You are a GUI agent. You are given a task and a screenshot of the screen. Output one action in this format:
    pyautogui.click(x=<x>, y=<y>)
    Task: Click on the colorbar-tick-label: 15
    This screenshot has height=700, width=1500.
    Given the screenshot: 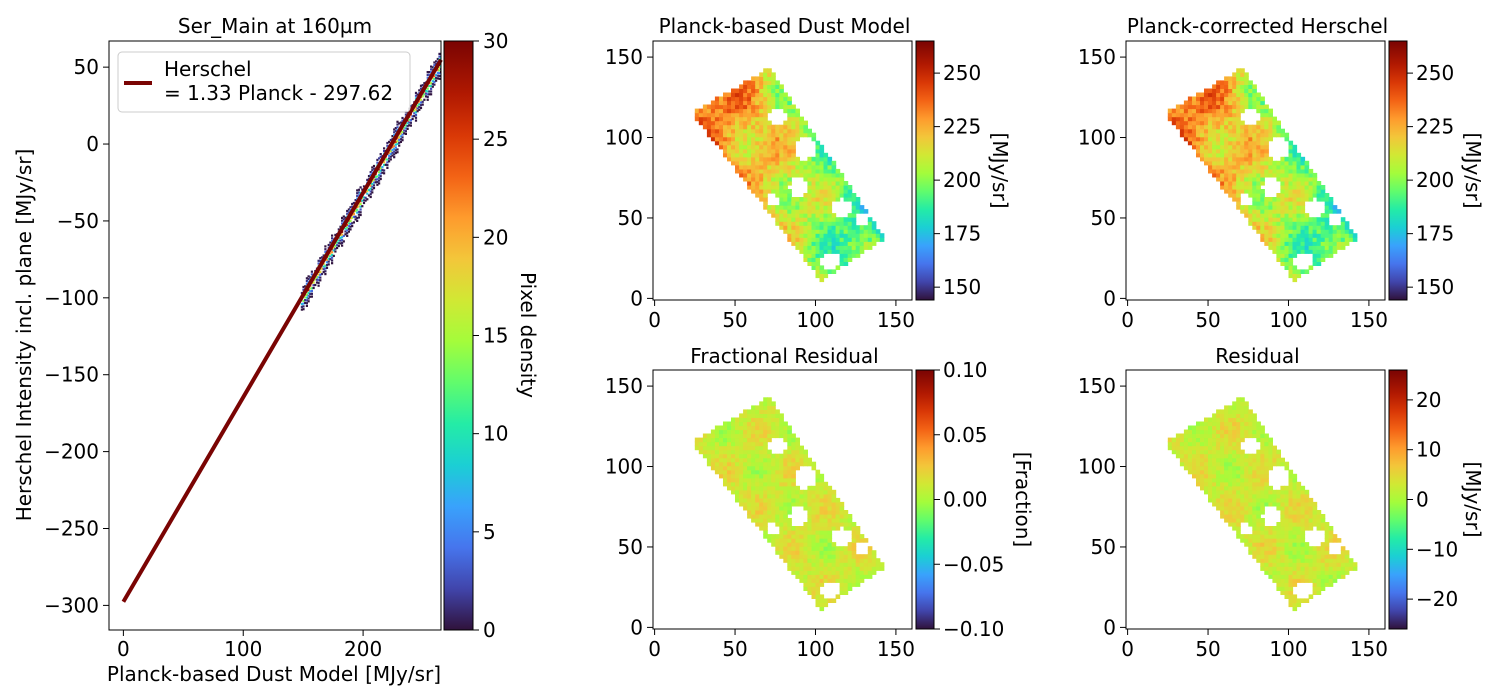 What is the action you would take?
    pyautogui.click(x=495, y=336)
    